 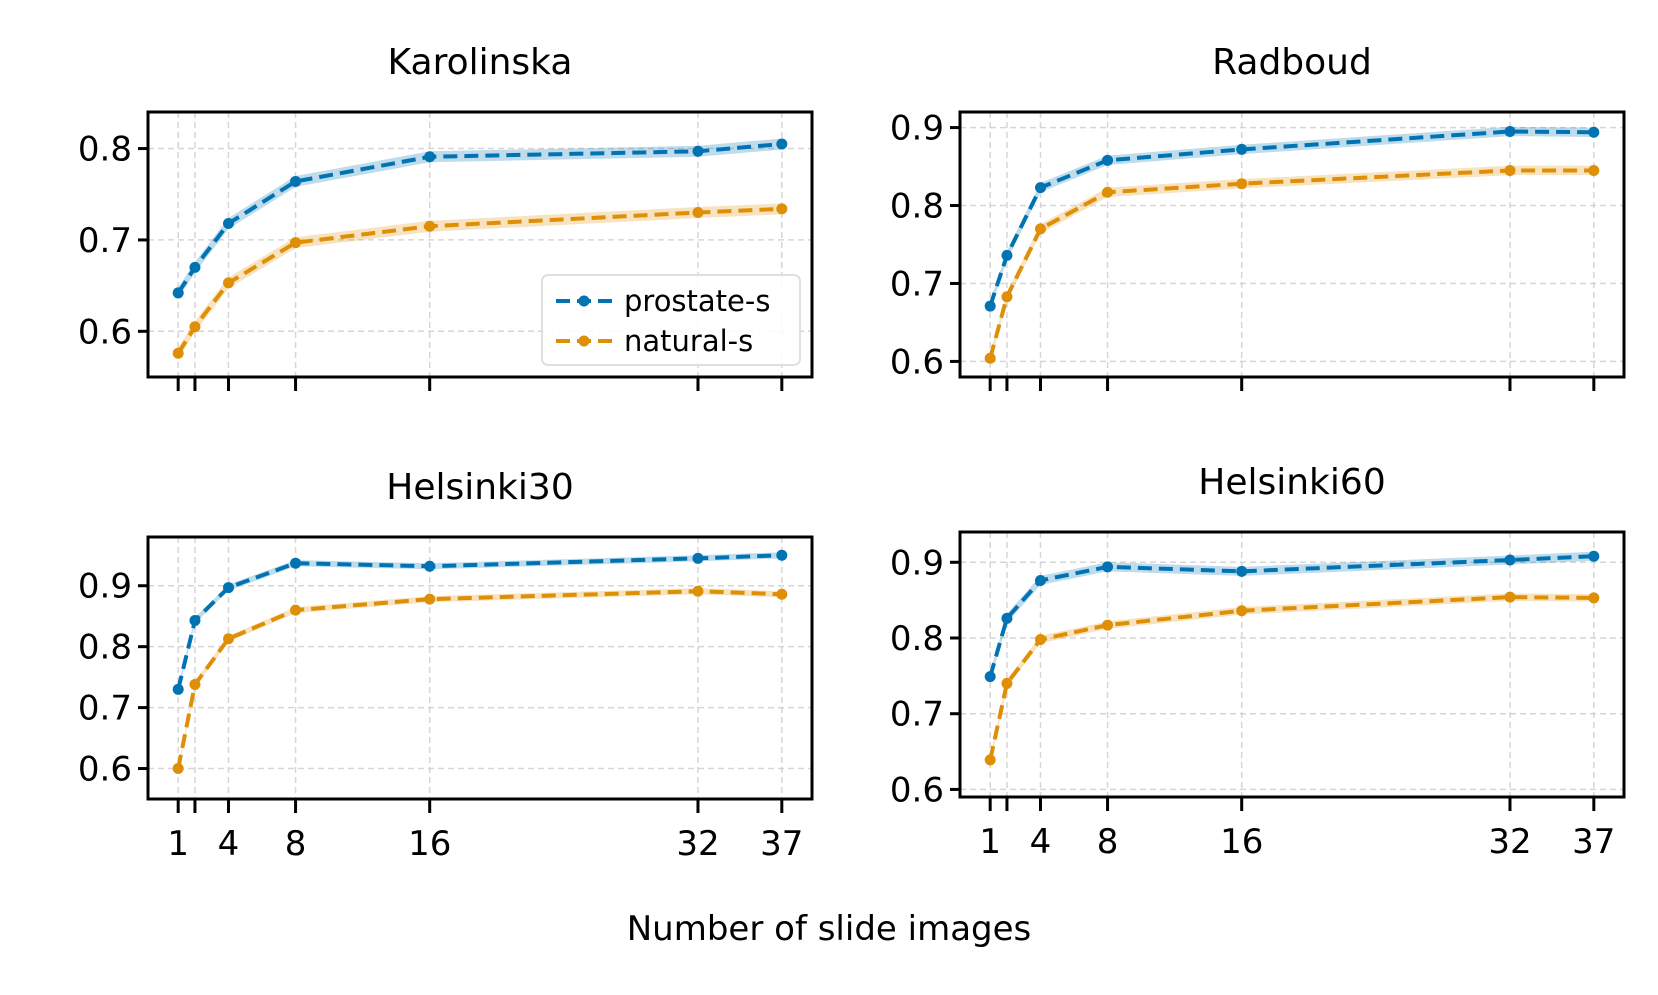 I want to click on panel-title: Karolinska, so click(x=480, y=62).